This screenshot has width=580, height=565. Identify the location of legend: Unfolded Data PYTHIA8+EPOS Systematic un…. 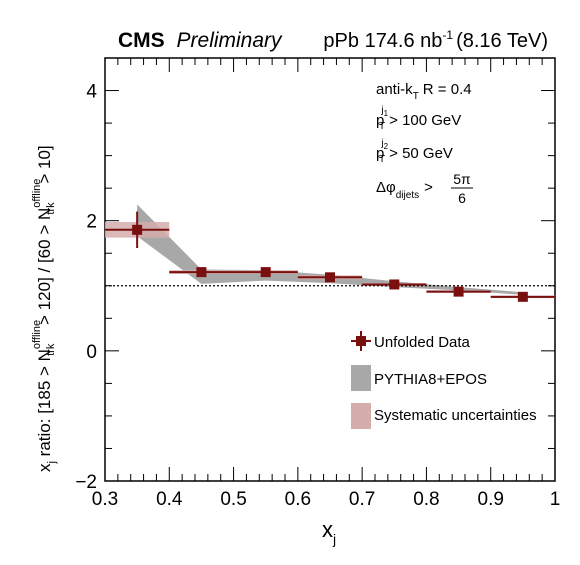
(444, 380).